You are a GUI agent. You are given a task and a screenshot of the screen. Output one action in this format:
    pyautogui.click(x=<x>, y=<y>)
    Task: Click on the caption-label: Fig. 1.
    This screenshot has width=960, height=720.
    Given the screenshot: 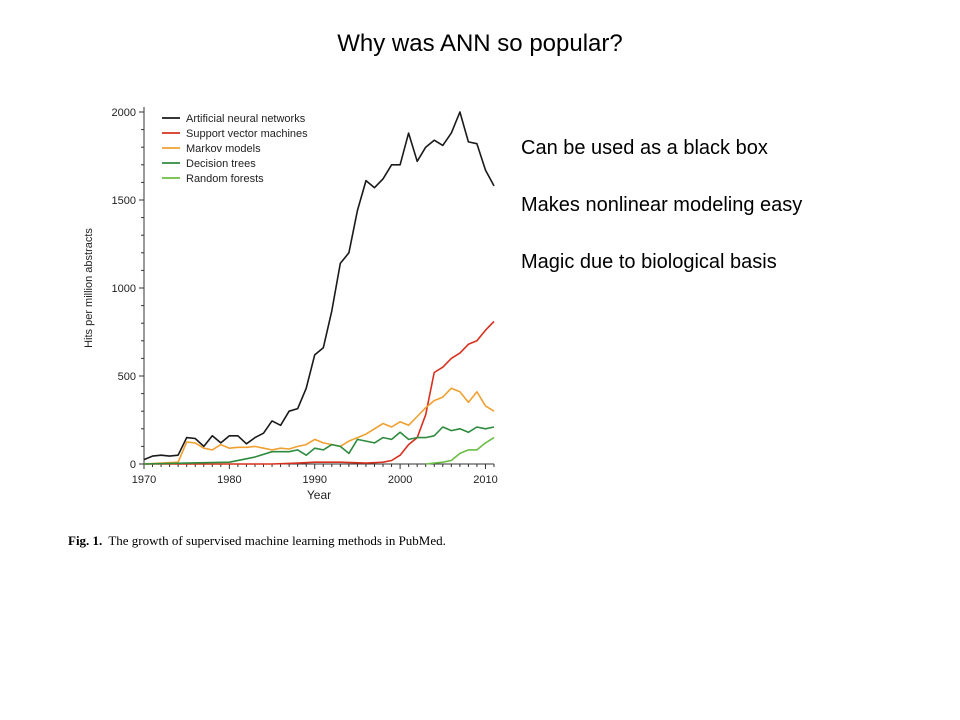 What is the action you would take?
    pyautogui.click(x=85, y=540)
    